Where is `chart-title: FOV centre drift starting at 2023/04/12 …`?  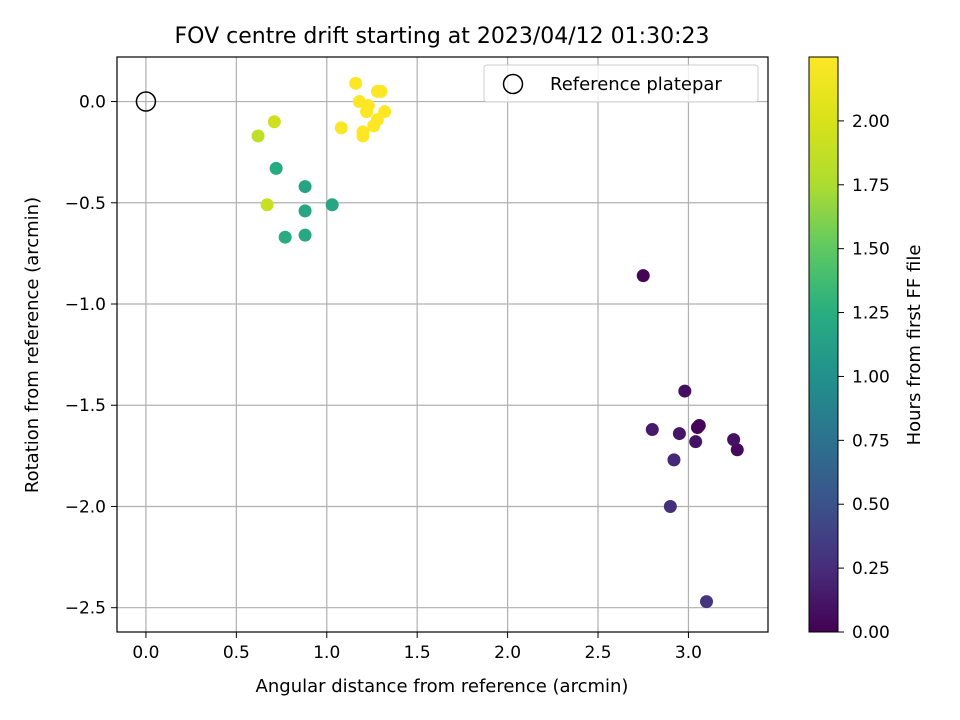 chart-title: FOV centre drift starting at 2023/04/12 … is located at coordinates (442, 36).